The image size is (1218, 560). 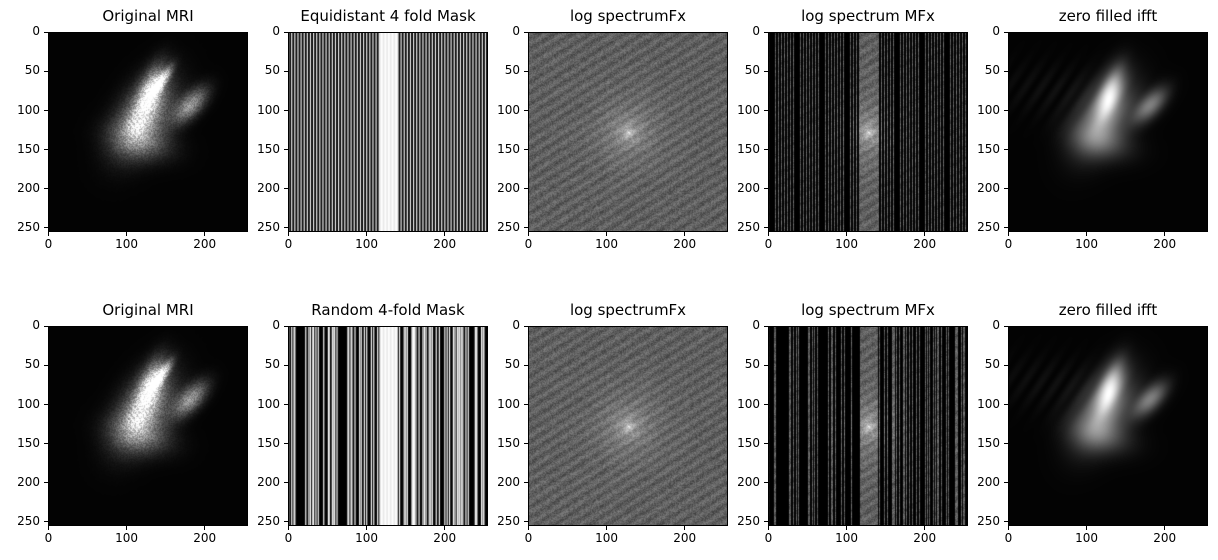 I want to click on panel-title: log spectrumFx, so click(x=628, y=16).